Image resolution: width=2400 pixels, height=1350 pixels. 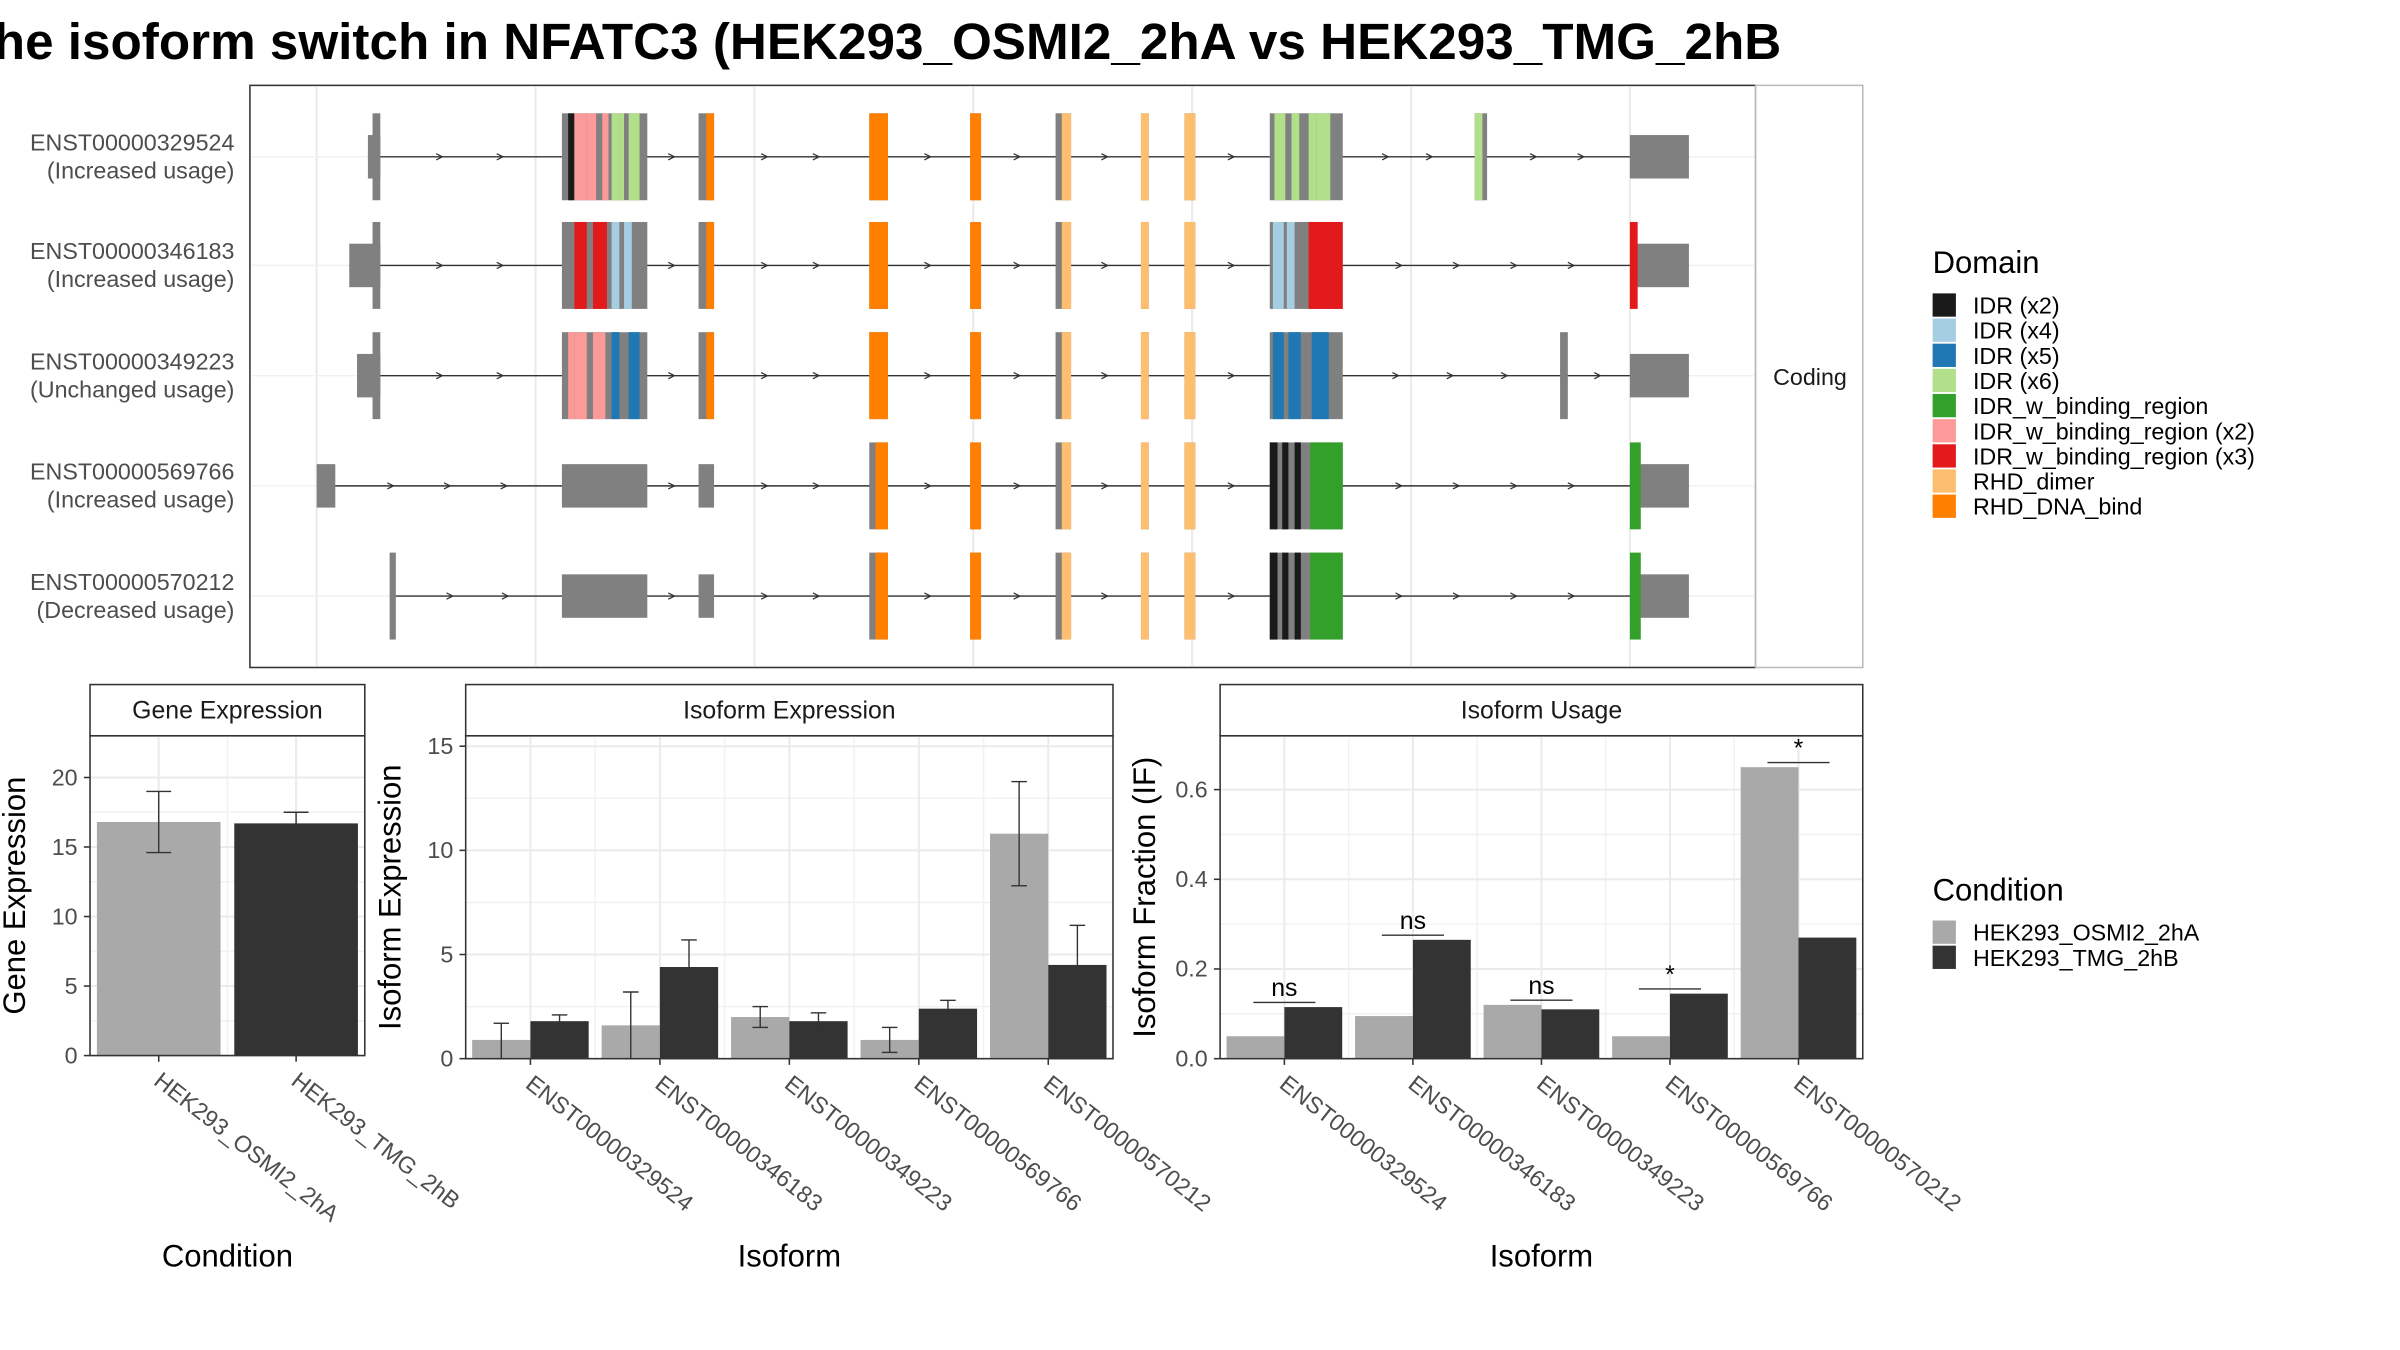 What do you see at coordinates (1799, 748) in the screenshot?
I see `significance-label: *` at bounding box center [1799, 748].